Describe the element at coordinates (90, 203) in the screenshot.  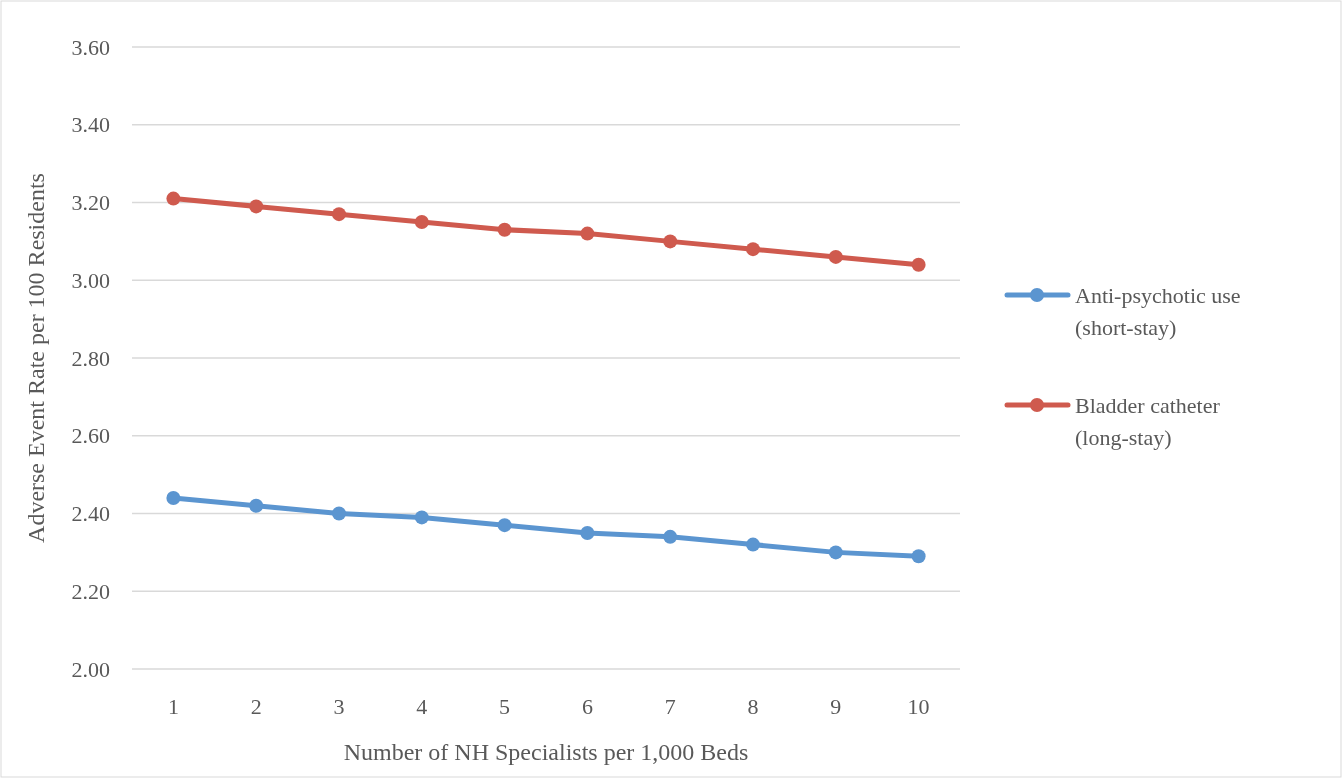
I see `y-tick-label: 3.20` at that location.